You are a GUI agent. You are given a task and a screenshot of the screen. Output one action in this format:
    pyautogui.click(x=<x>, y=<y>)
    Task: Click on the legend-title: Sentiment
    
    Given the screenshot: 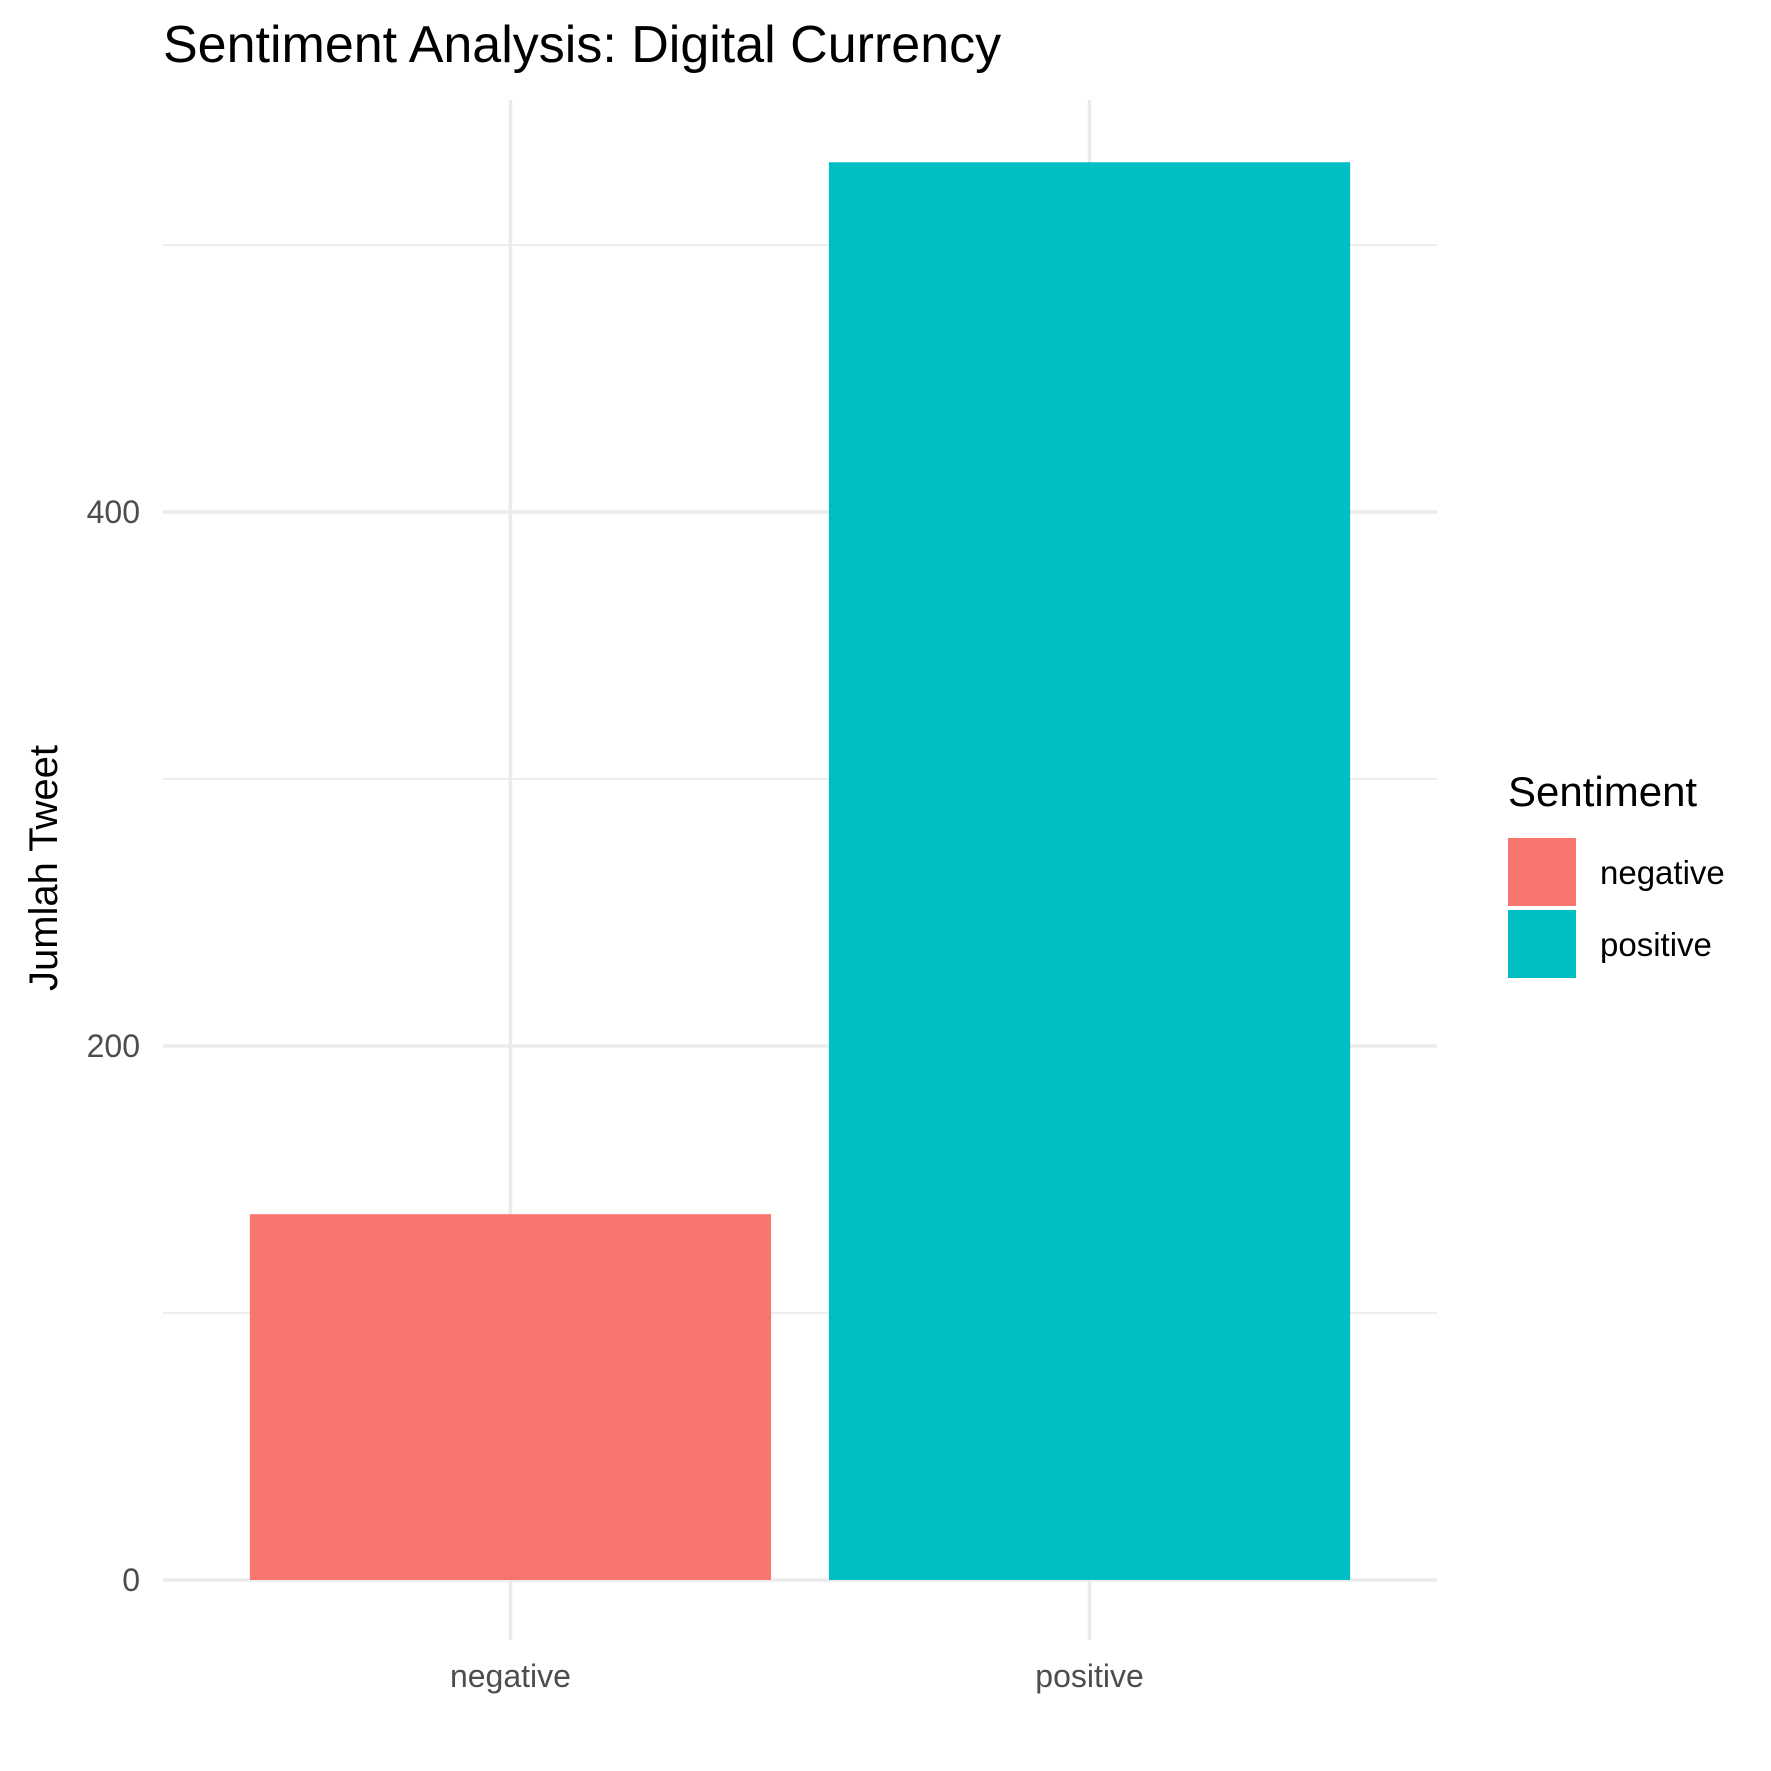 What is the action you would take?
    pyautogui.click(x=1602, y=791)
    